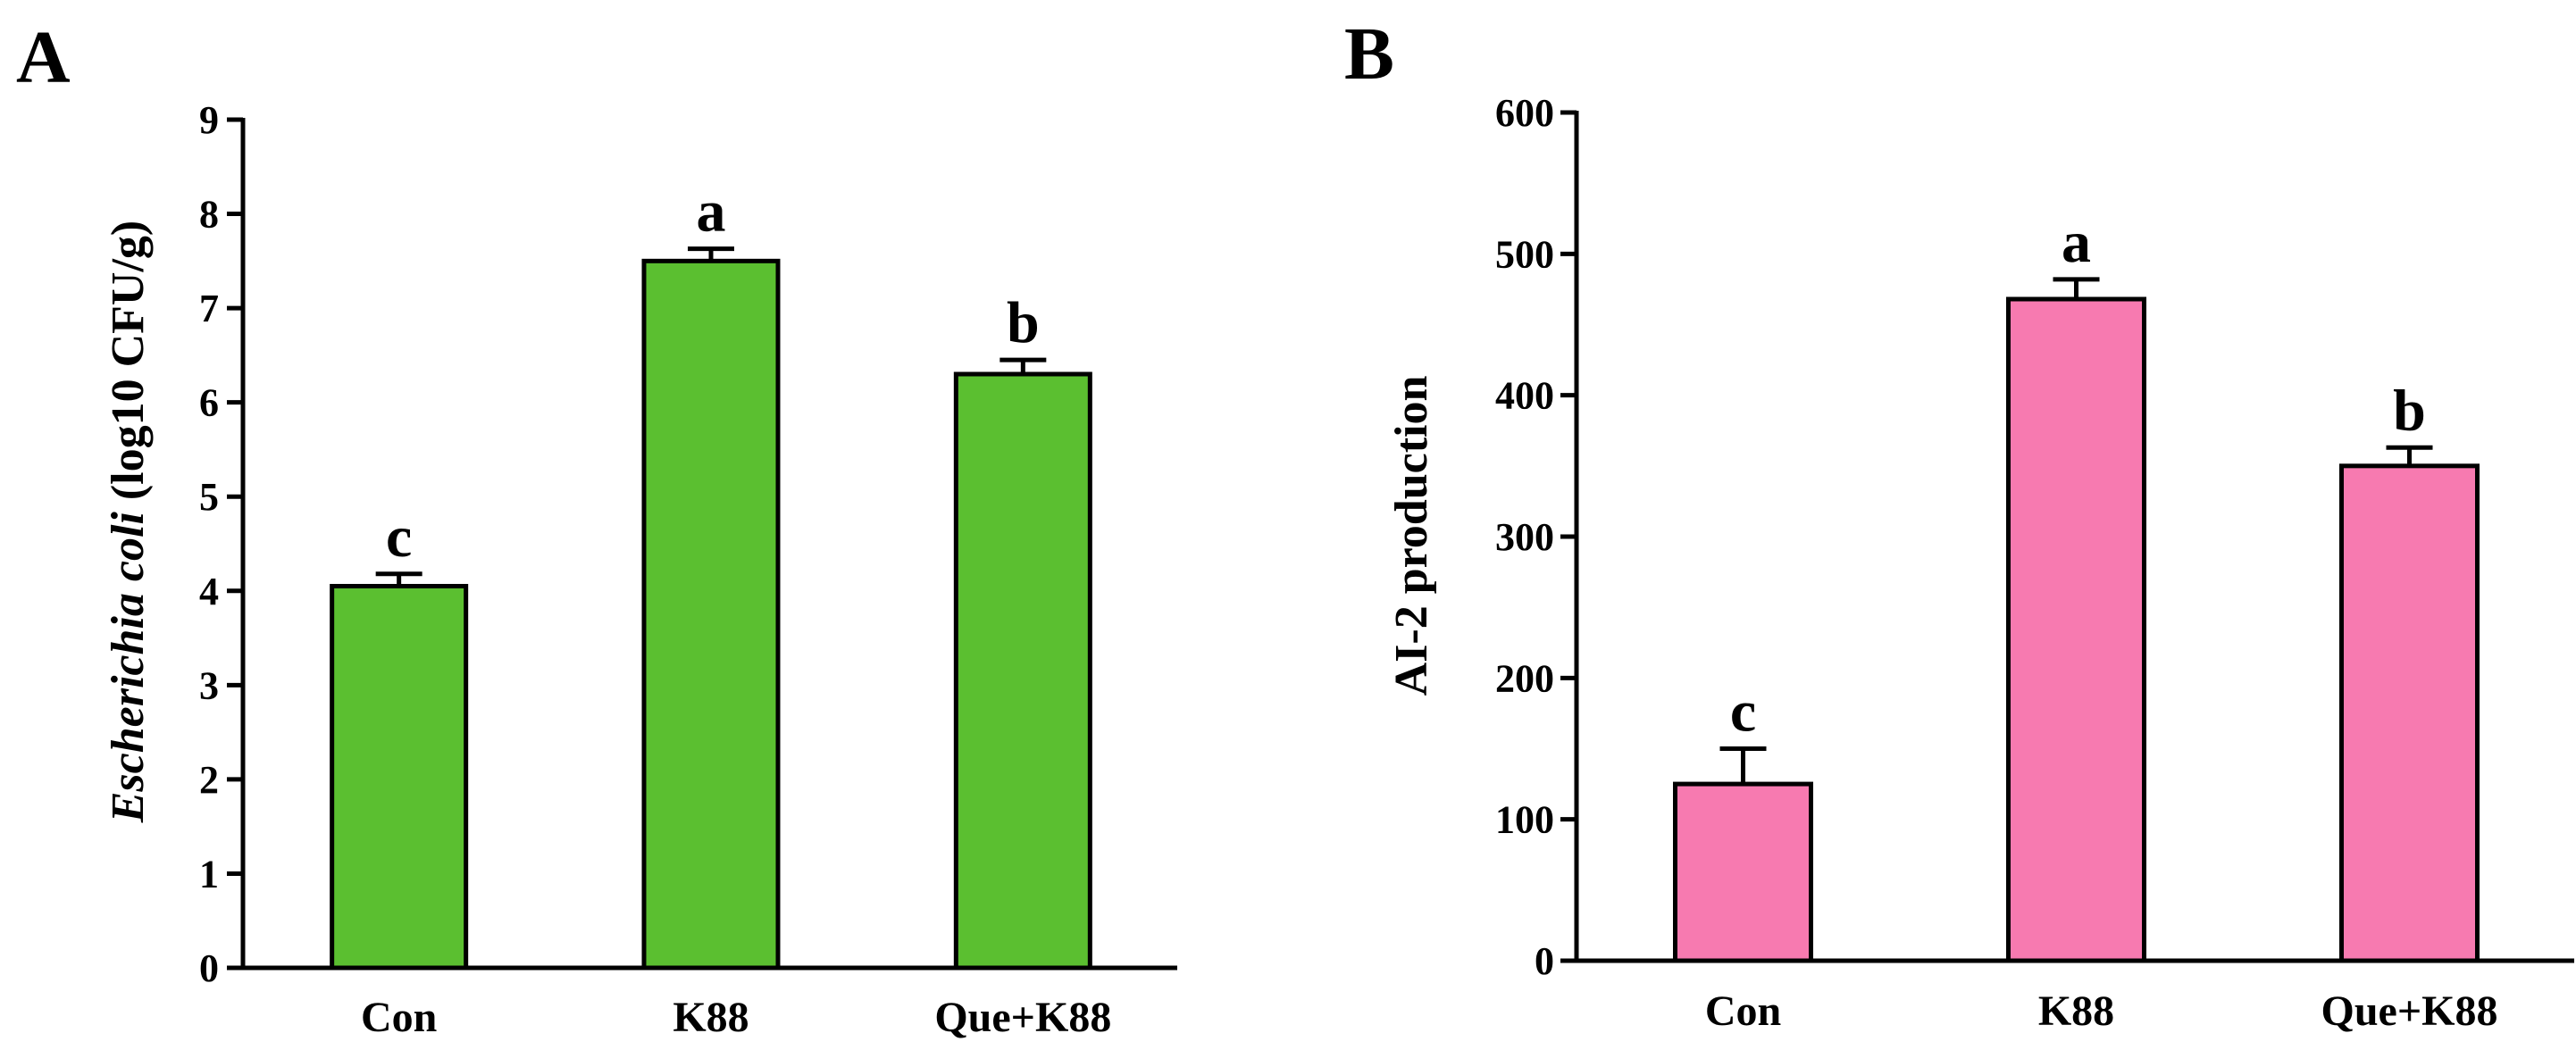 The height and width of the screenshot is (1050, 2576). I want to click on x-tick-label-b: Con, so click(1743, 1012).